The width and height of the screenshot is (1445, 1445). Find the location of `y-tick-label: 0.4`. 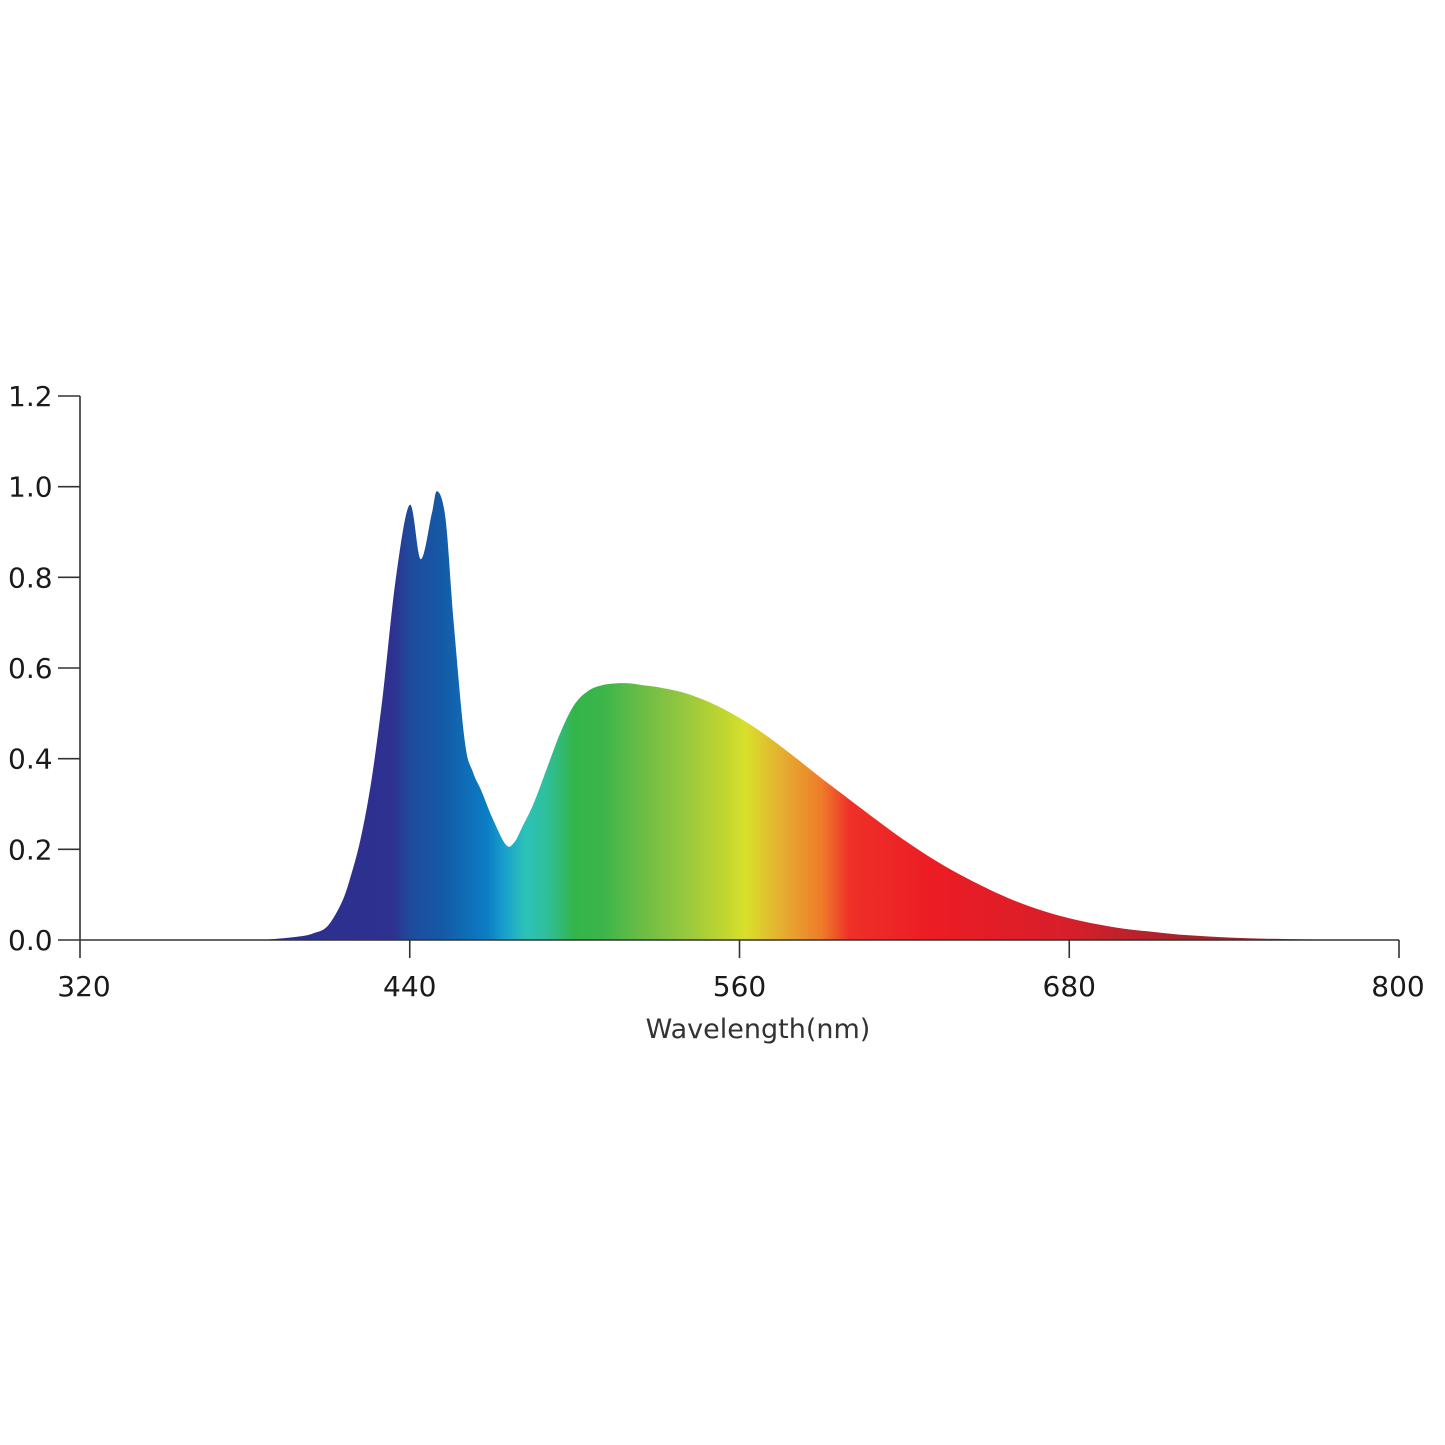

y-tick-label: 0.4 is located at coordinates (30, 759).